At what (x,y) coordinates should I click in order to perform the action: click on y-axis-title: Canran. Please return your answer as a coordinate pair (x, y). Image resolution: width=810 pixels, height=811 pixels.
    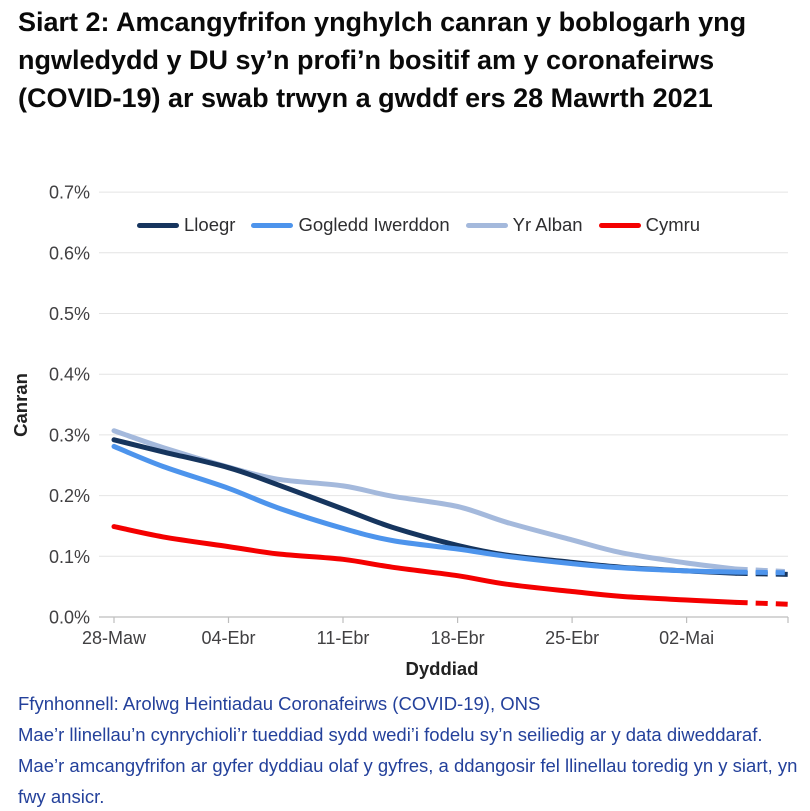
    Looking at the image, I should click on (20, 405).